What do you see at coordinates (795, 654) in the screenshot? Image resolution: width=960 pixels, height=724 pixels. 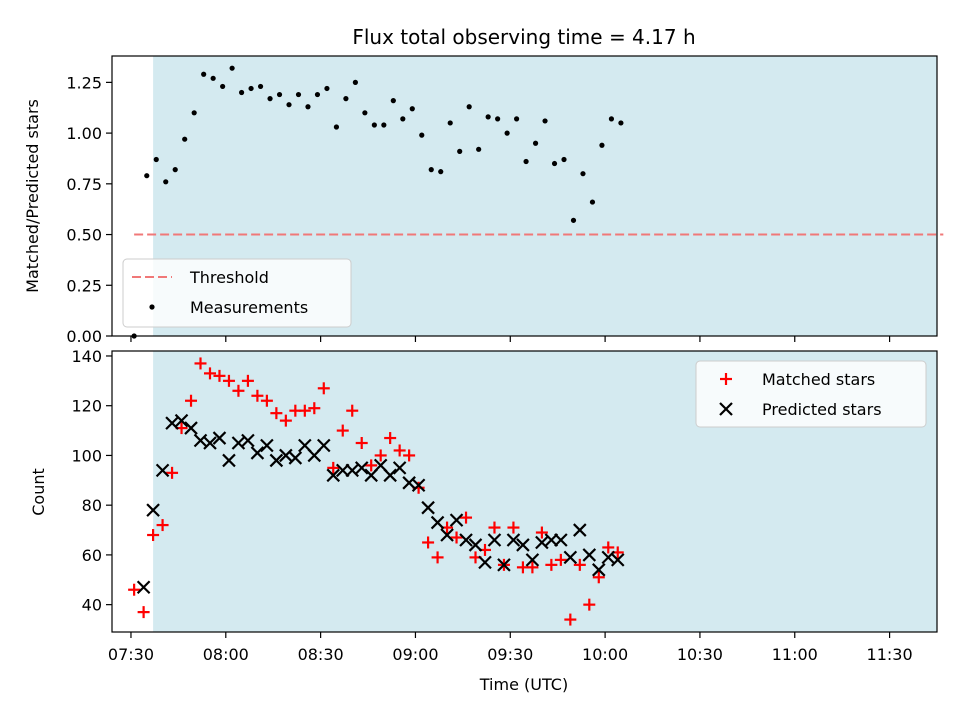 I see `x-tick-label: 11:00` at bounding box center [795, 654].